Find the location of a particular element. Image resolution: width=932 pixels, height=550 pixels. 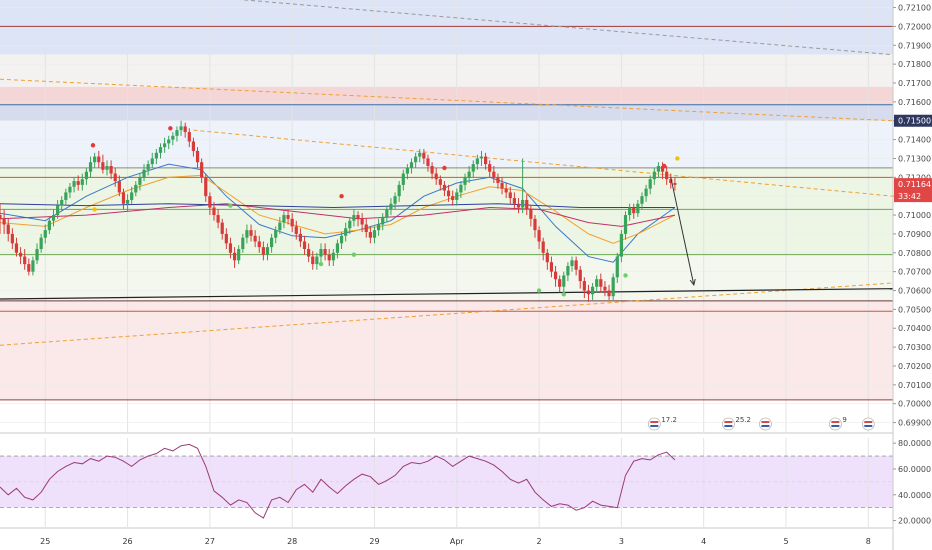

price-tick-label: 0.70300 is located at coordinates (914, 347).